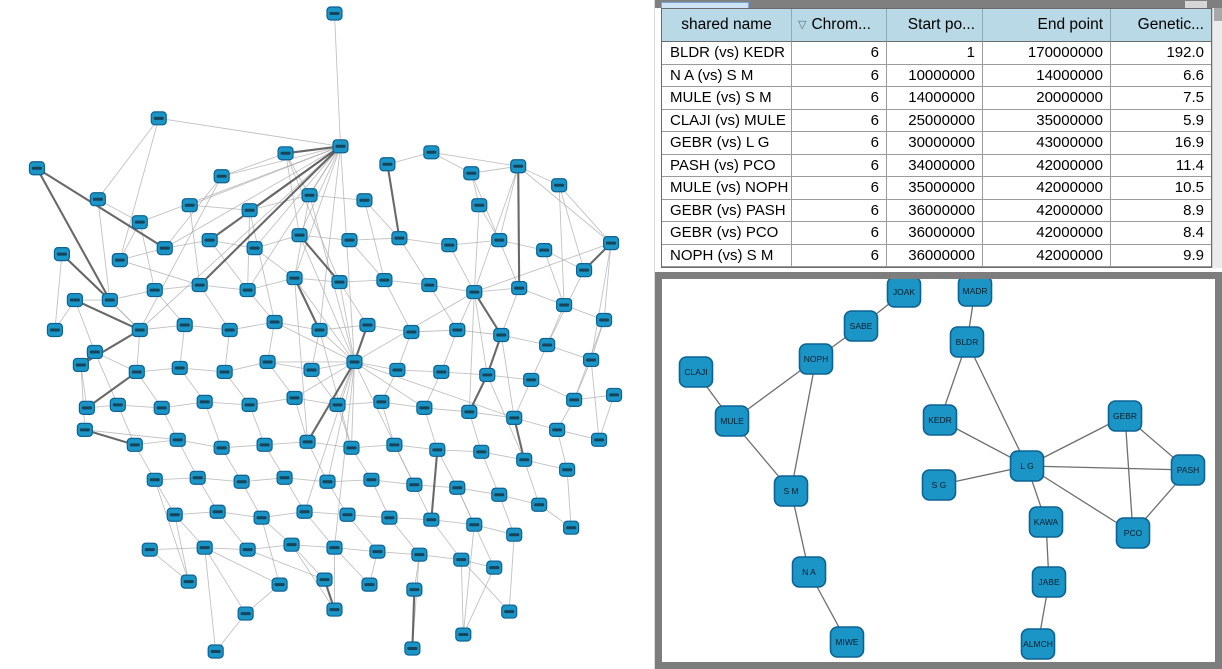 The image size is (1222, 669). I want to click on cell-shared-name: N A (vs) S M, so click(727, 75).